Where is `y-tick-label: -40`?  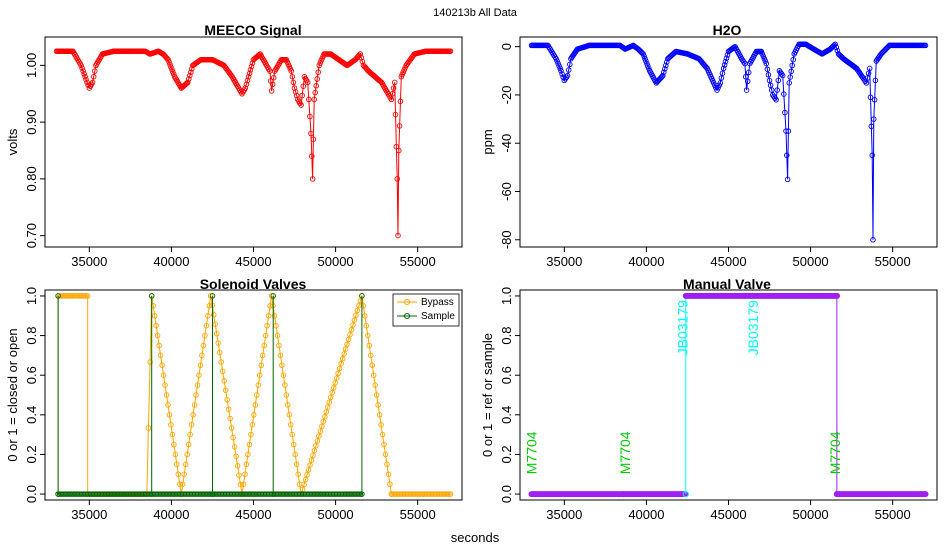
y-tick-label: -40 is located at coordinates (506, 143).